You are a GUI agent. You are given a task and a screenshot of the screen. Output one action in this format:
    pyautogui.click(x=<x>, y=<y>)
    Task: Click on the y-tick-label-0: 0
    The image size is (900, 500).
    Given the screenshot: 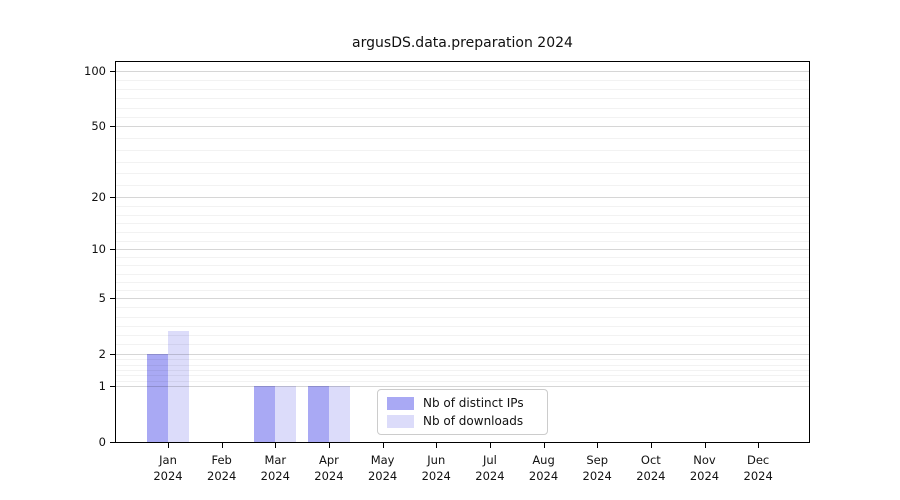 What is the action you would take?
    pyautogui.click(x=102, y=442)
    